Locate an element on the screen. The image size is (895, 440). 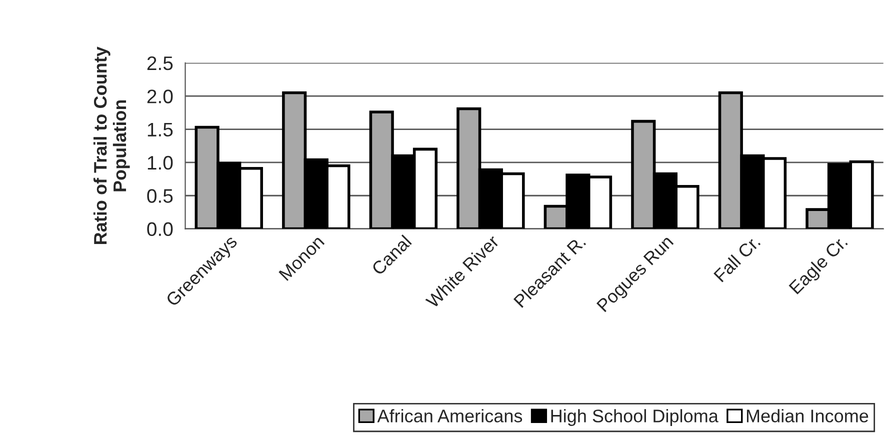
legend-label: Median Income is located at coordinates (807, 415).